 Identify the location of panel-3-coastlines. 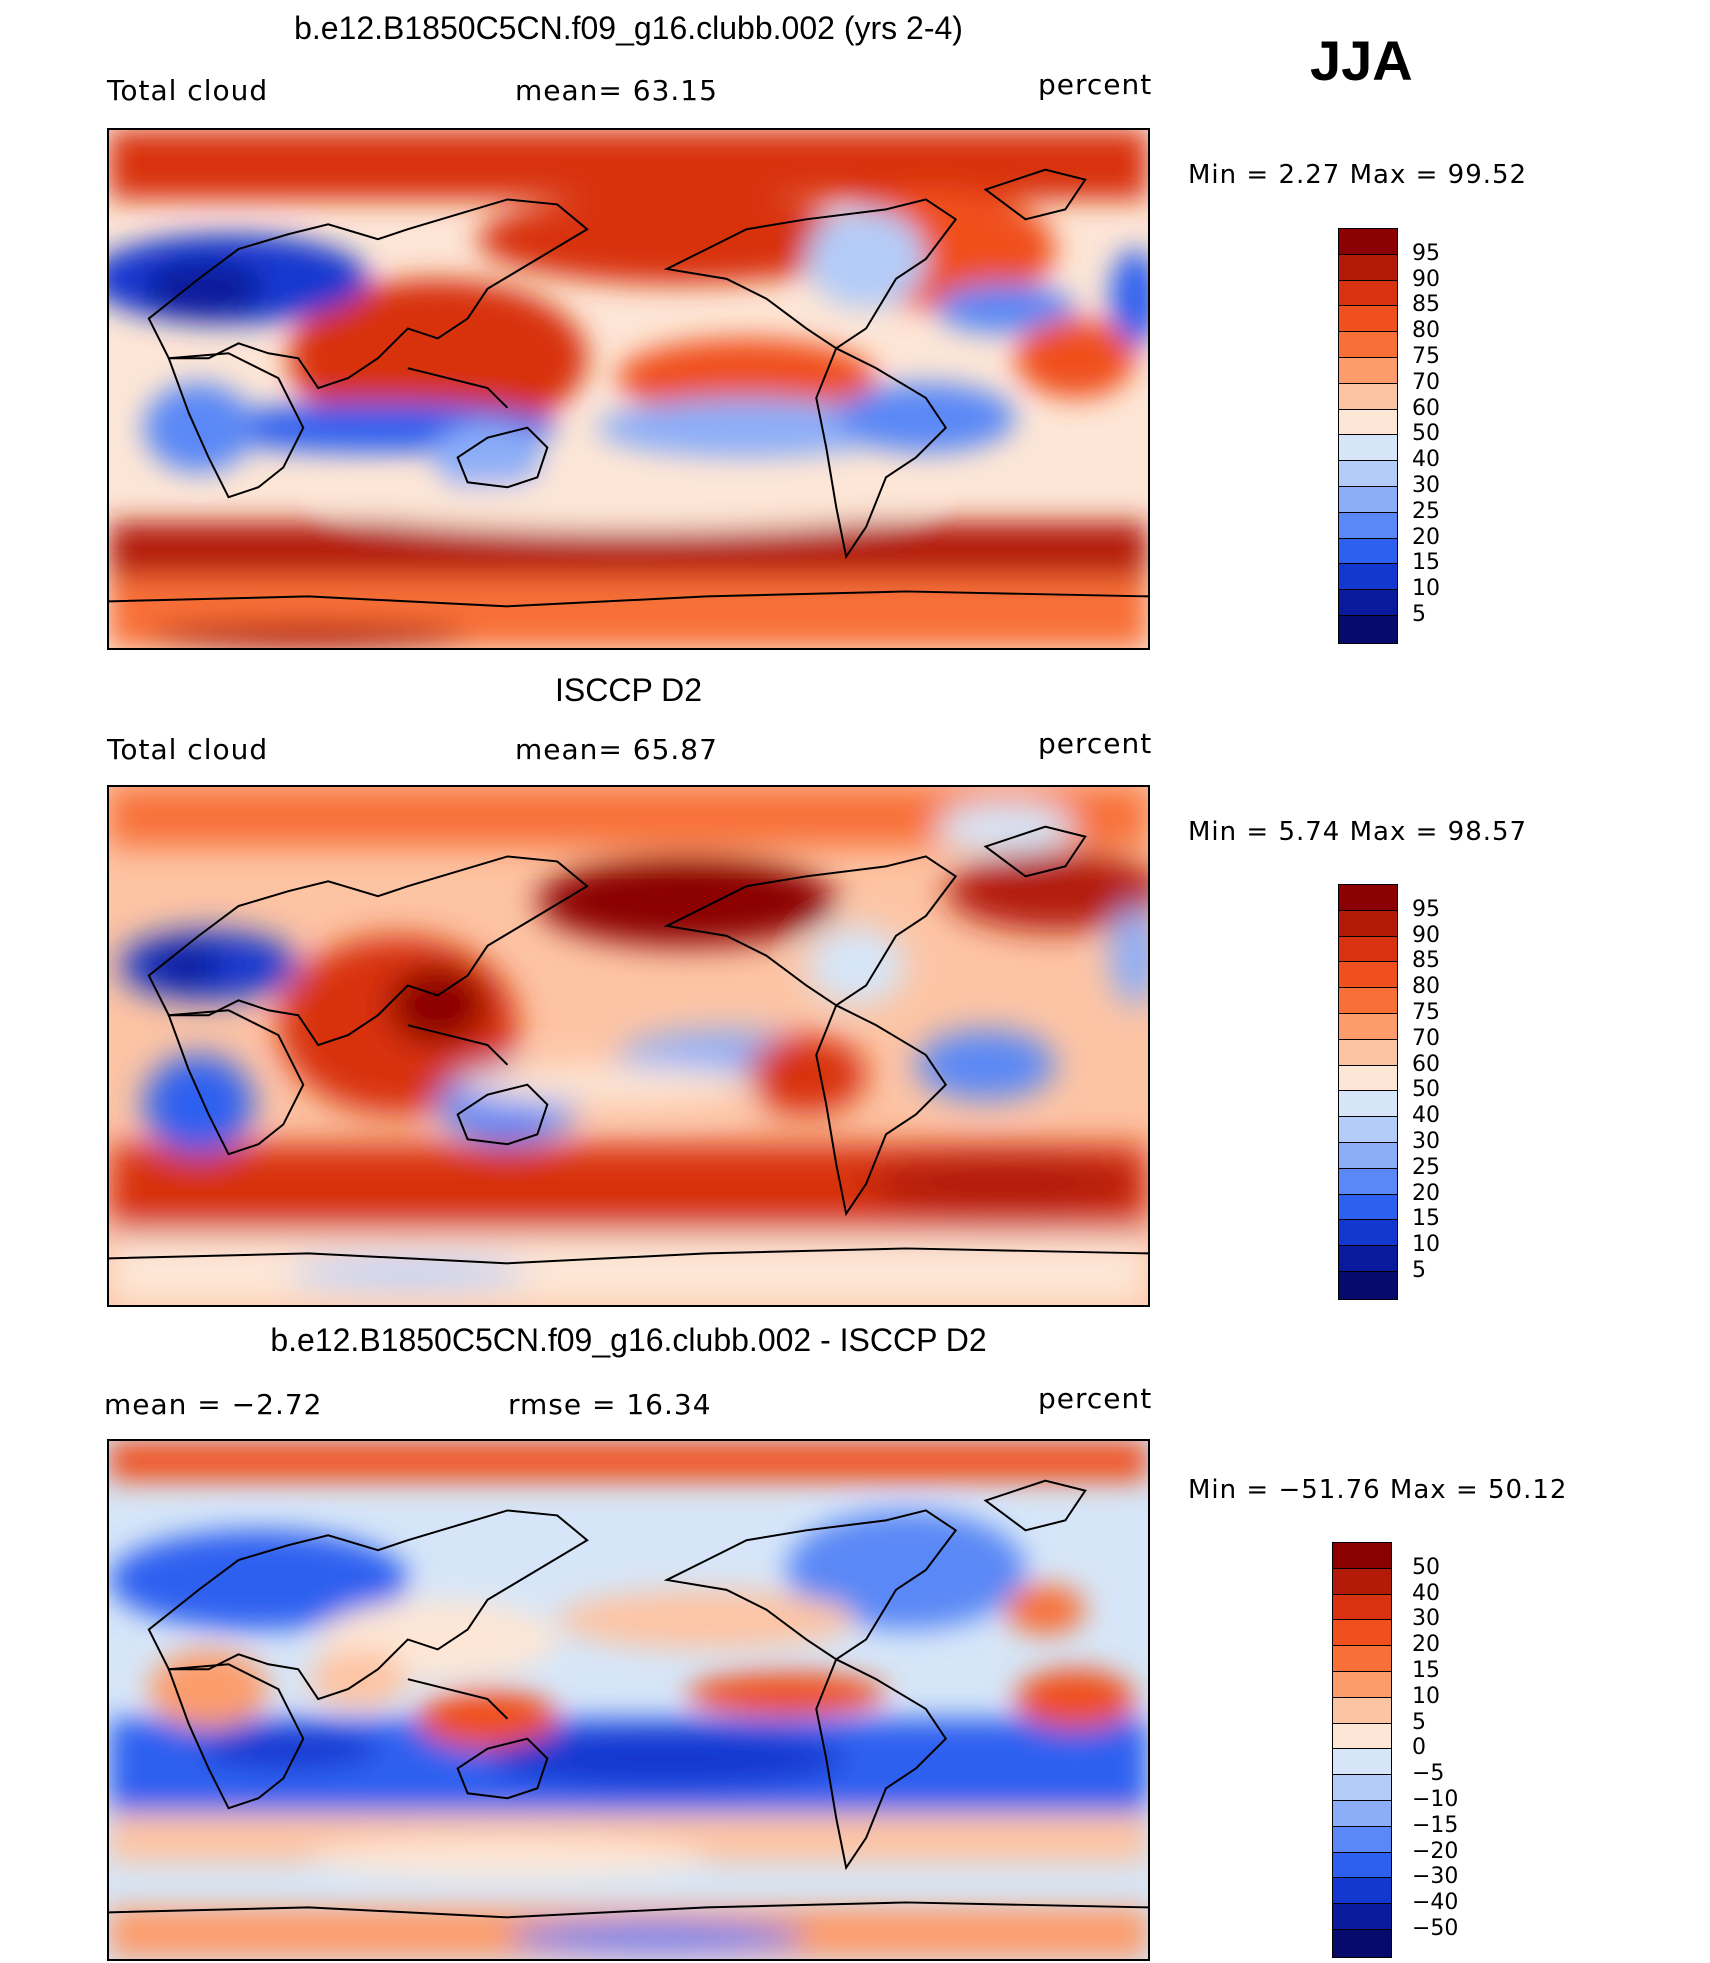
(628, 1699).